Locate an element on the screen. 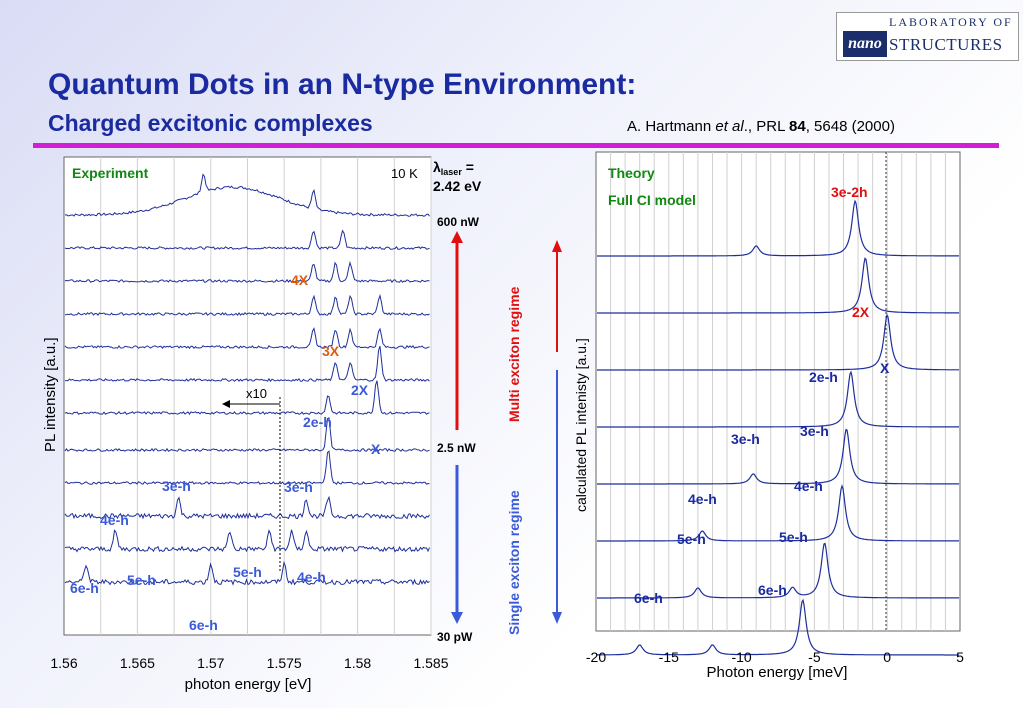 This screenshot has width=1023, height=708. citation-volume: 84 is located at coordinates (797, 126).